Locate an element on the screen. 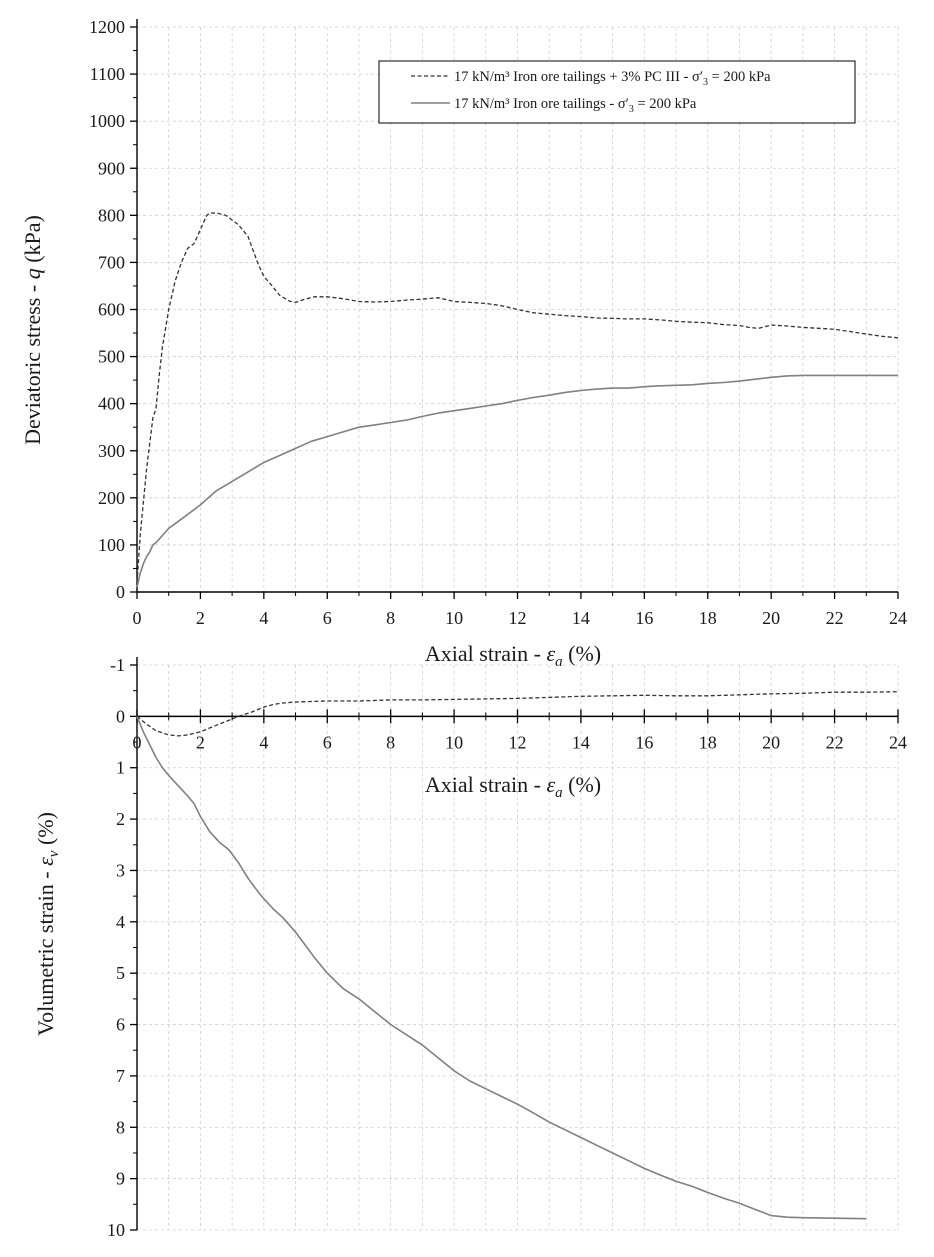 This screenshot has height=1257, width=934. volumetric-y-tick-label: 5 is located at coordinates (120, 973).